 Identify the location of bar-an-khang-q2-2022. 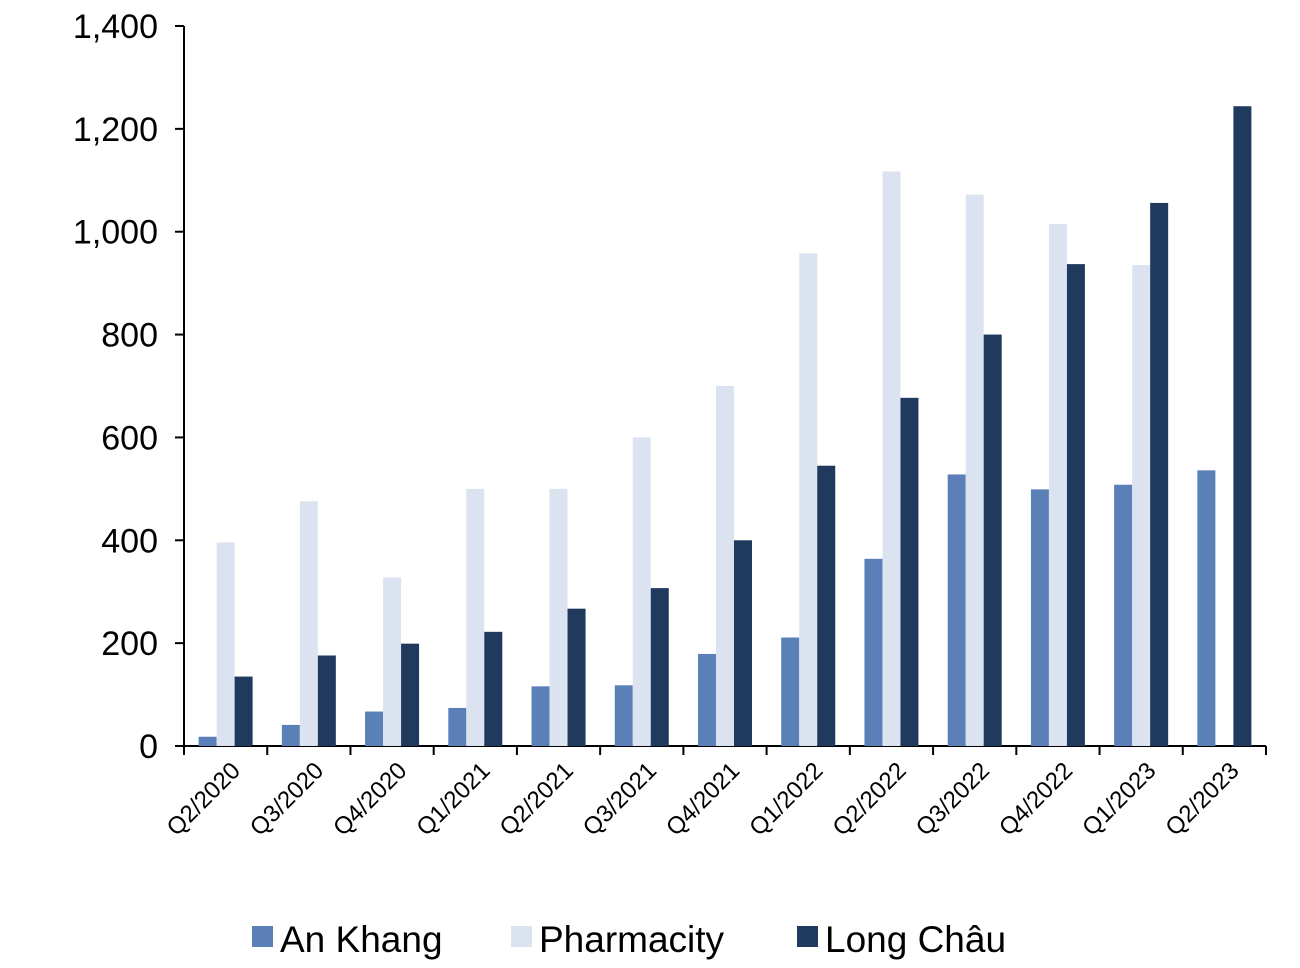
(873, 652).